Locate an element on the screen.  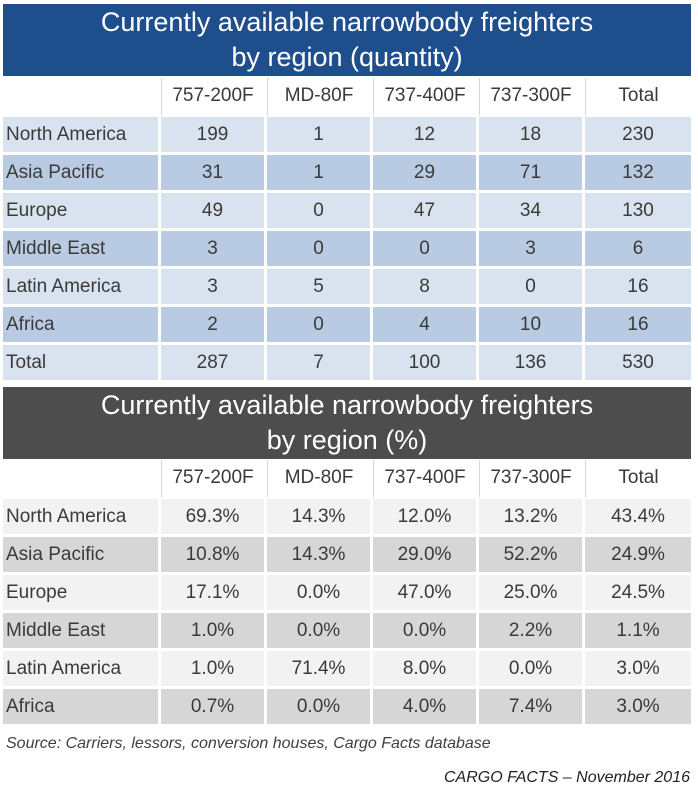
table-row: Africa 0.7% 0.0% 4.0% 7.4% 3.0% is located at coordinates (347, 708).